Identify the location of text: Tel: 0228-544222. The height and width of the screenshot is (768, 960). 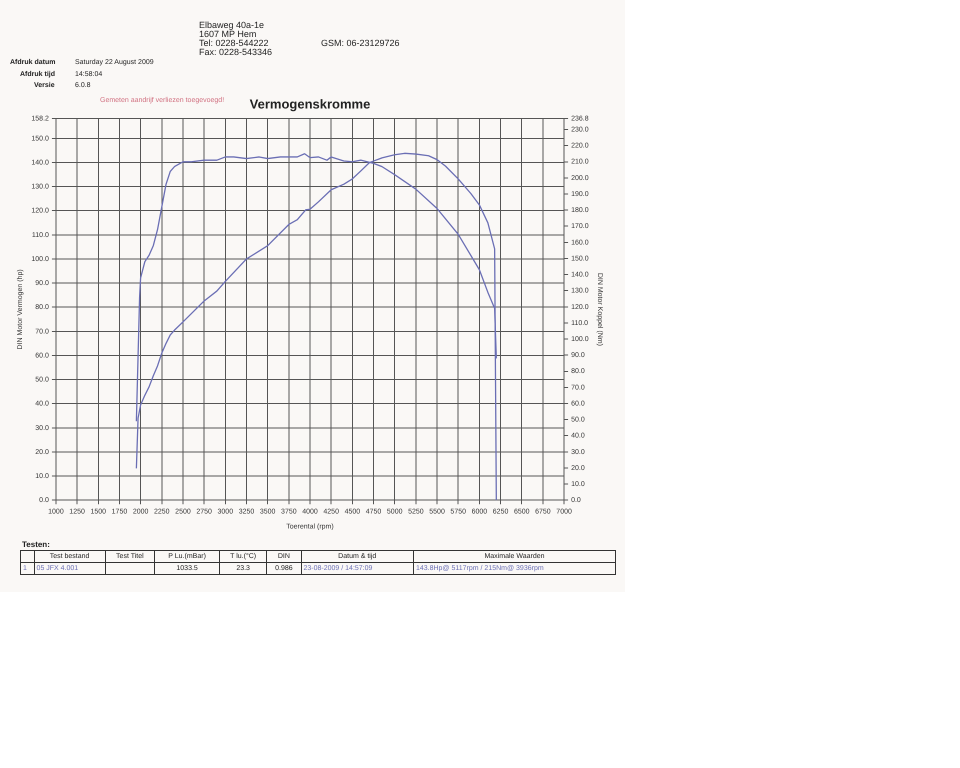
(234, 43).